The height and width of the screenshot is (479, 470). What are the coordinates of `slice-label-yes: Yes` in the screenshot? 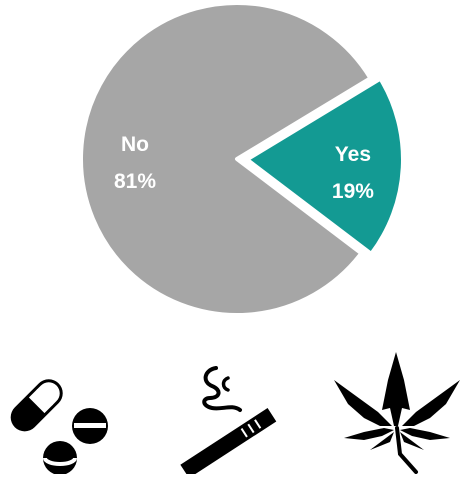 It's located at (353, 154).